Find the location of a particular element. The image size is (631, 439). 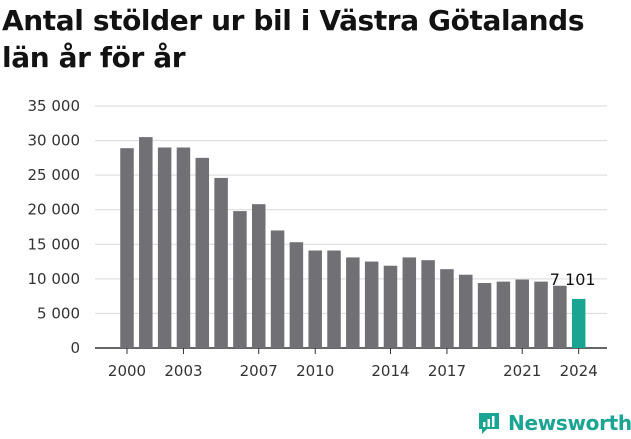

newsworthy-logo-text: Newsworthy is located at coordinates (569, 423).